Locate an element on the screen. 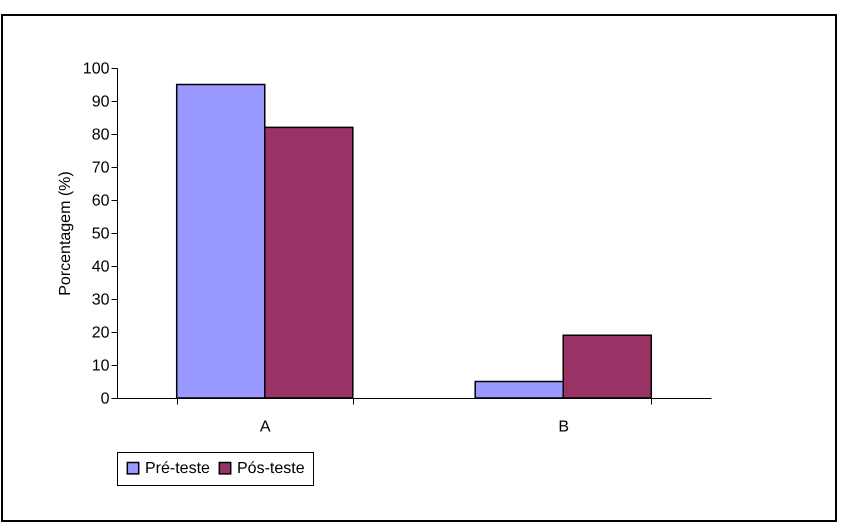  y-tick-label: 100 is located at coordinates (96, 69).